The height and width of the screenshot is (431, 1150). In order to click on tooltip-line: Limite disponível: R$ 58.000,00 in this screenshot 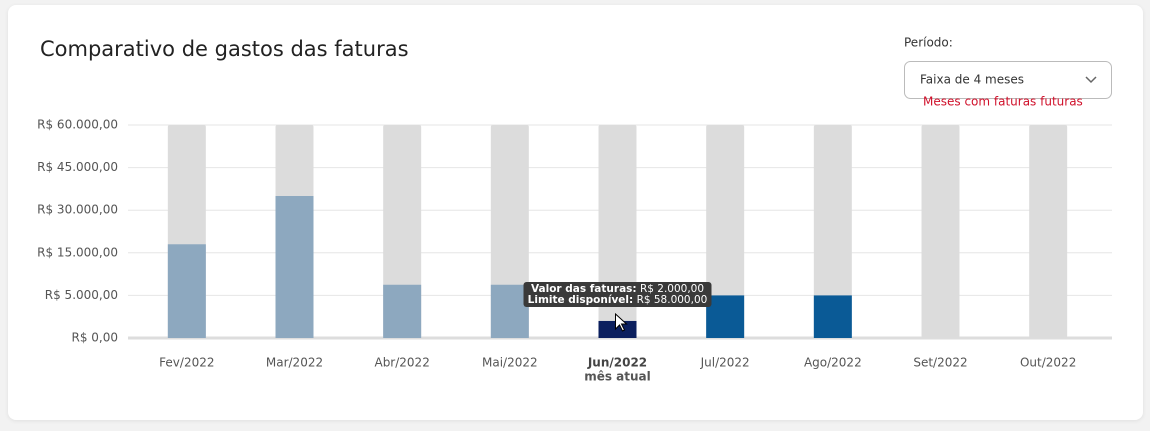, I will do `click(618, 300)`.